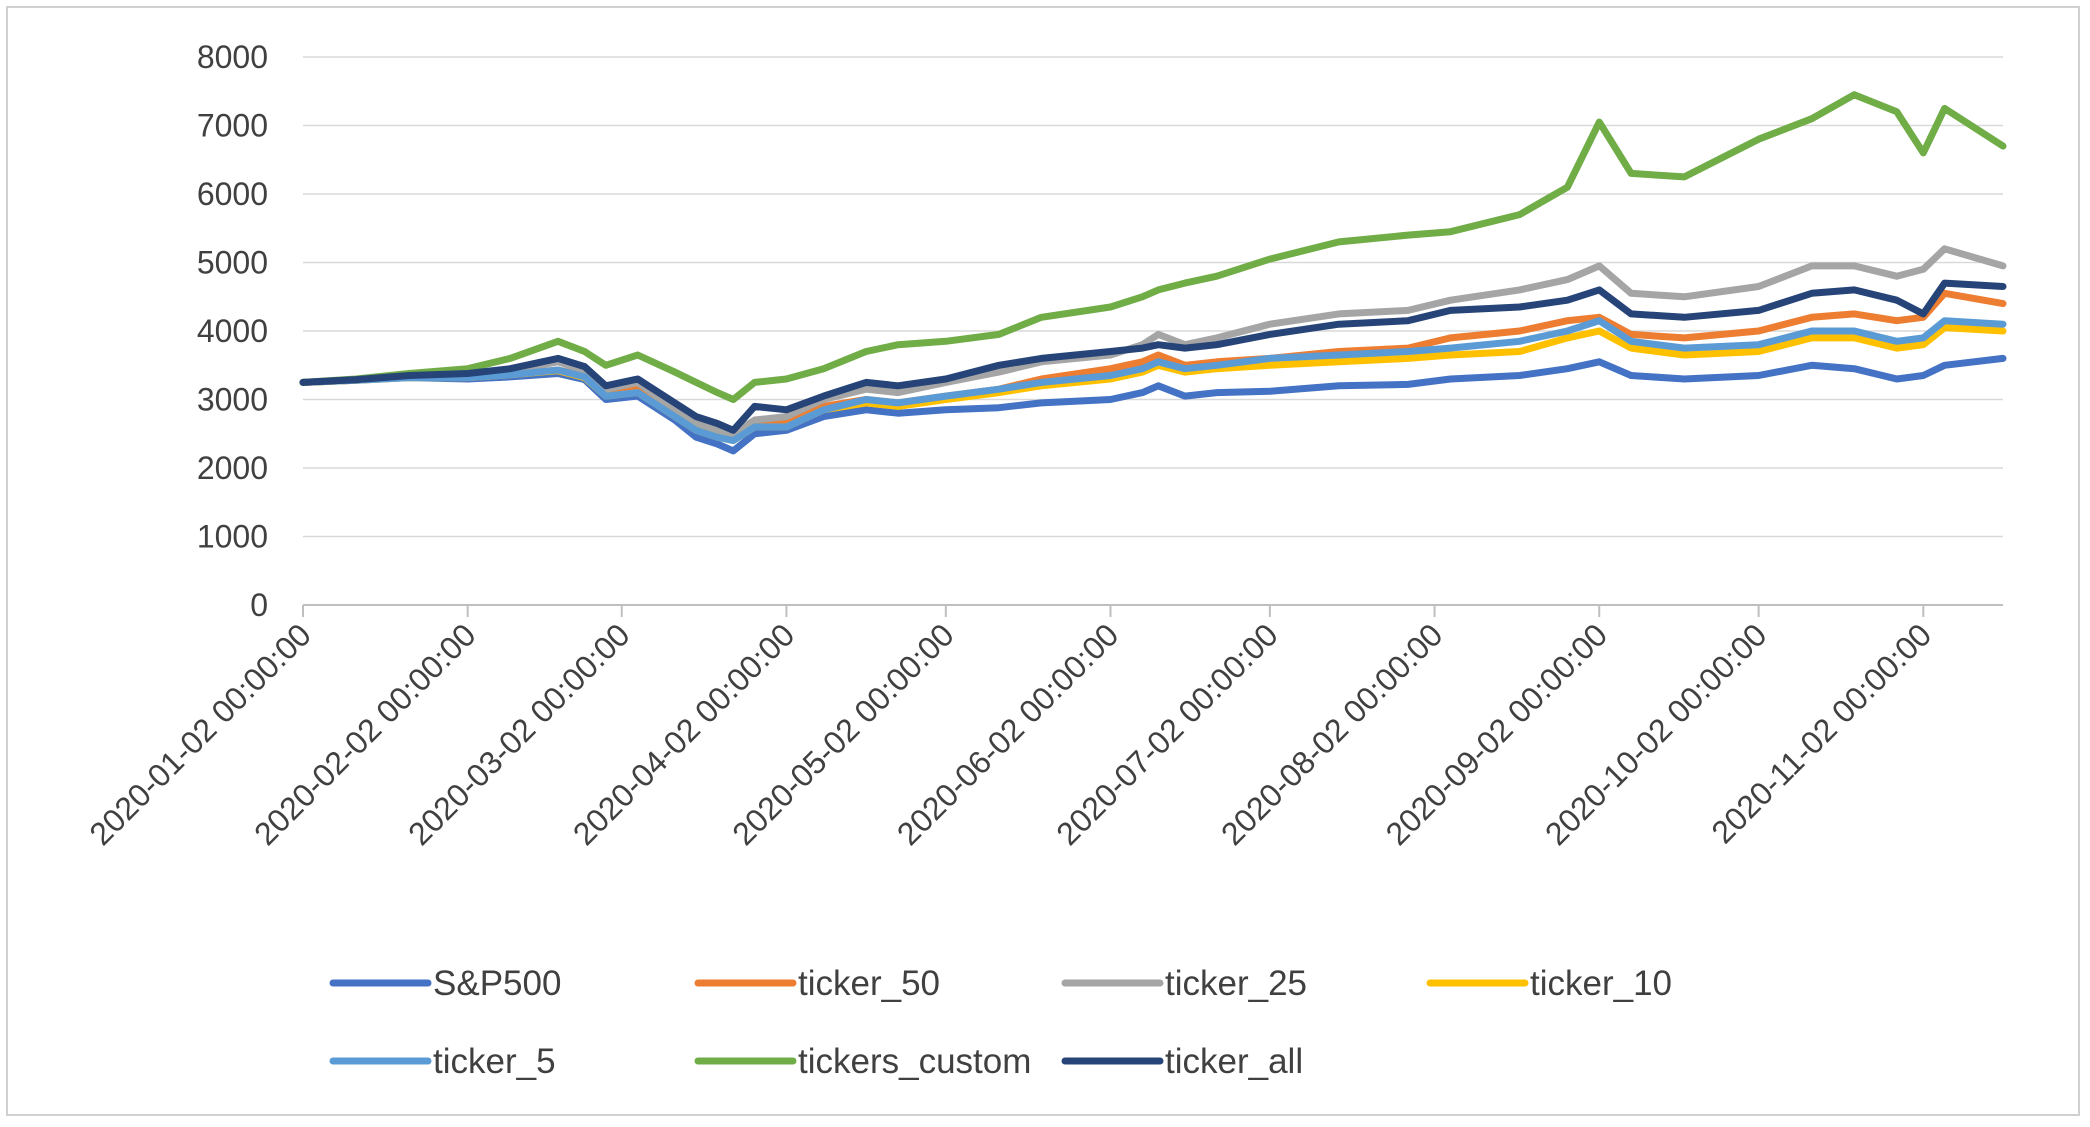 The width and height of the screenshot is (2090, 1127). What do you see at coordinates (494, 1061) in the screenshot?
I see `legend-label-ticker-5: ticker_5` at bounding box center [494, 1061].